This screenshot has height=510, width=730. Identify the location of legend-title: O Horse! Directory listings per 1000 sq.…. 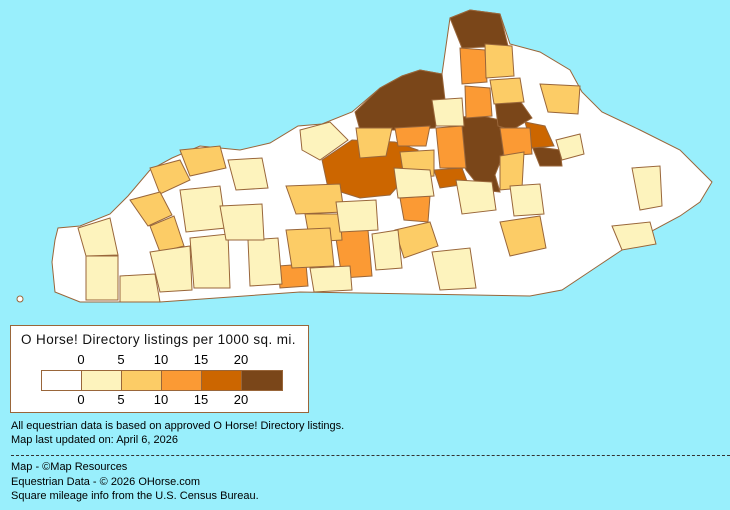
(158, 339).